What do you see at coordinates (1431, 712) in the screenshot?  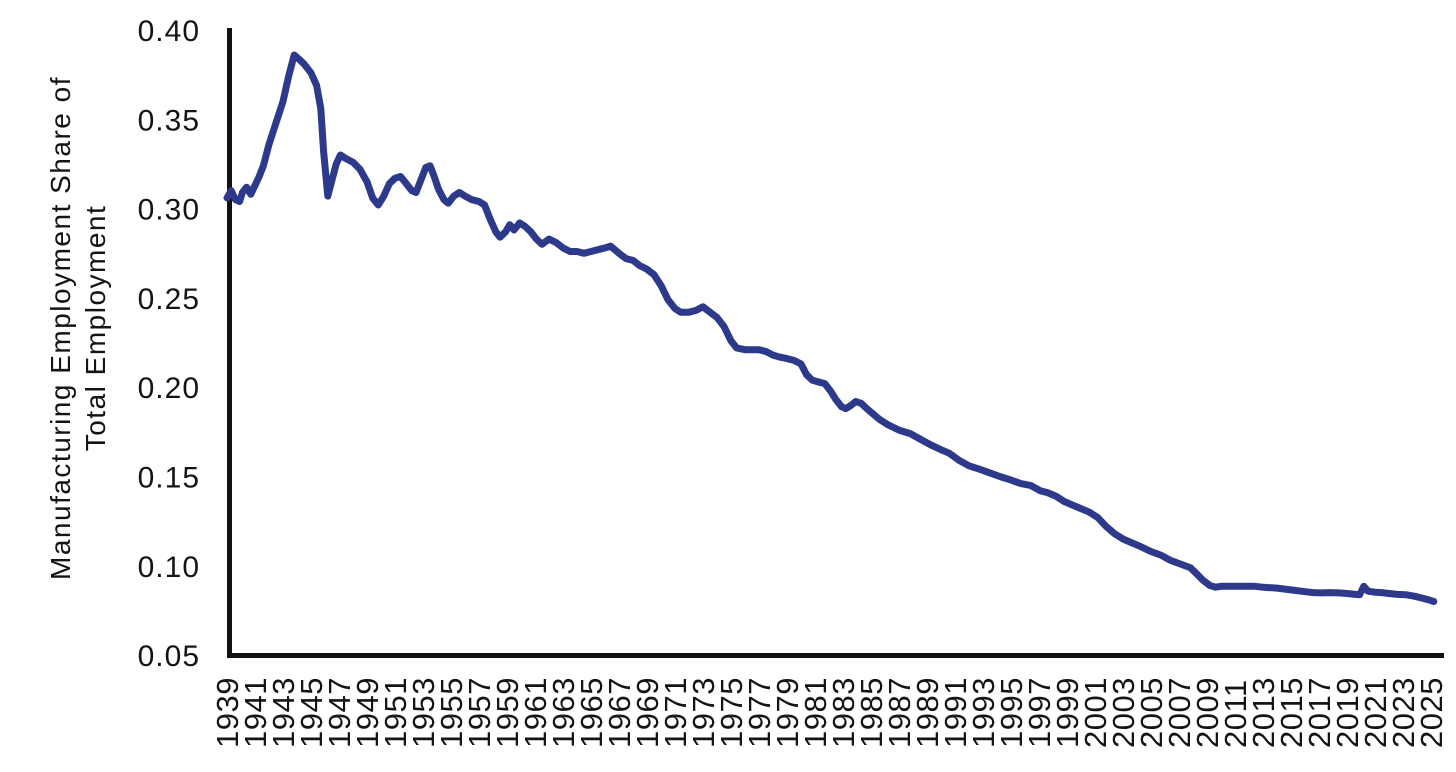 I see `x-tick-label-2025: 2025` at bounding box center [1431, 712].